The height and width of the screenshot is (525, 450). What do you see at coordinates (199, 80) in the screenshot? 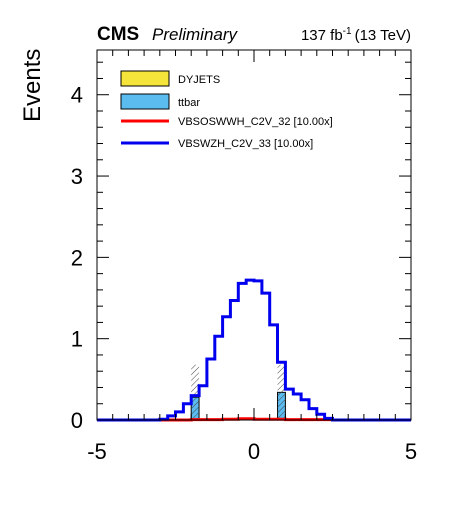
I see `legend-label-dyjets: DYJETS` at bounding box center [199, 80].